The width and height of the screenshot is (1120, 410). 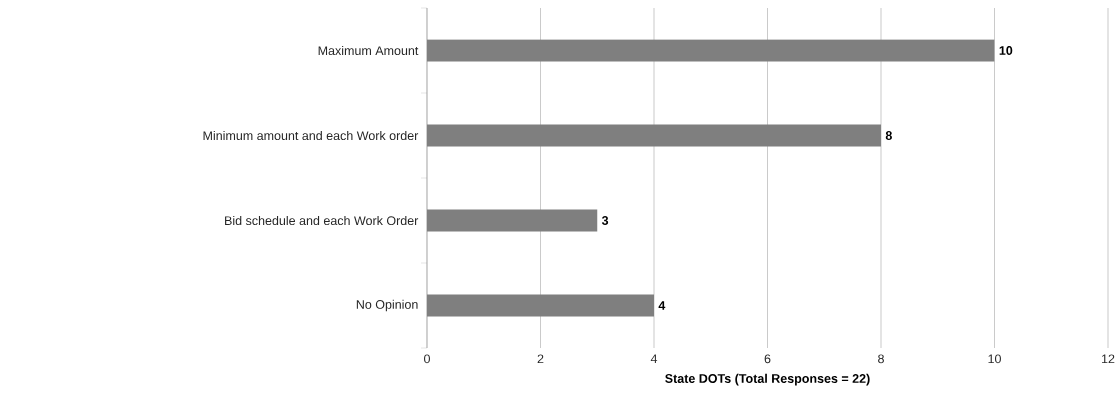 What do you see at coordinates (994, 359) in the screenshot?
I see `x-tick-label: 10` at bounding box center [994, 359].